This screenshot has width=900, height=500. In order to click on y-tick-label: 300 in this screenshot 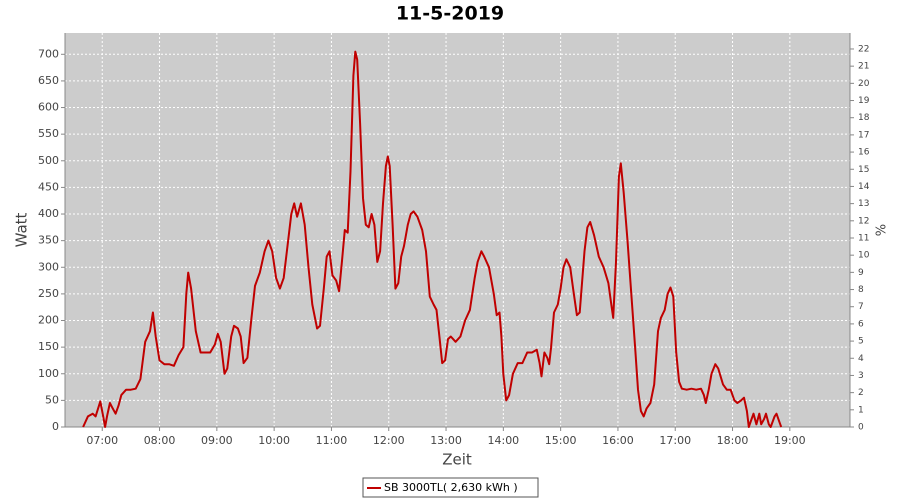, I will do `click(48, 266)`.